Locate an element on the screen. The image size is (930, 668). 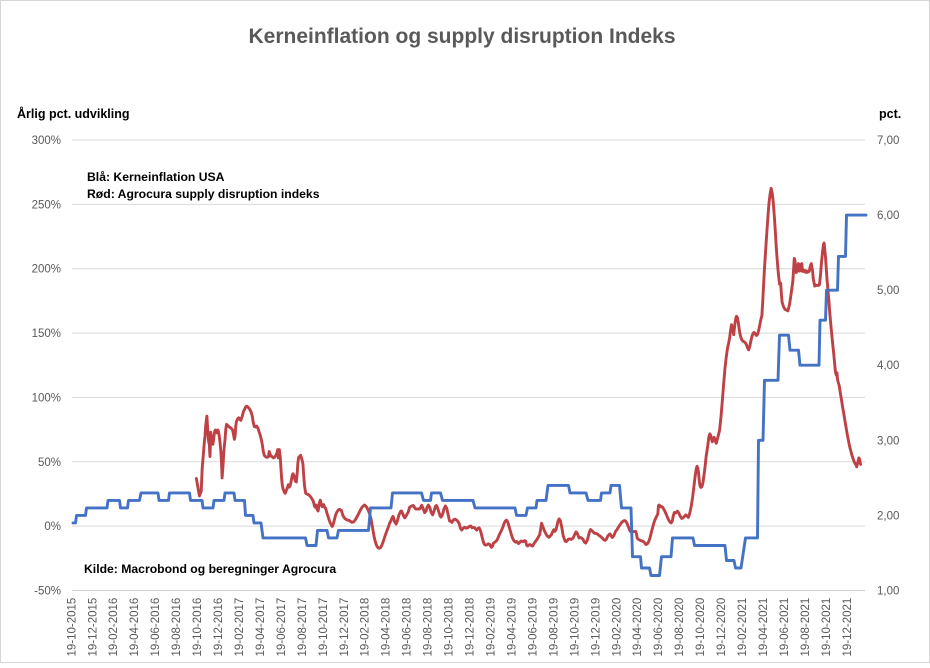
svg-text: 19-04-2019 is located at coordinates (513, 627).